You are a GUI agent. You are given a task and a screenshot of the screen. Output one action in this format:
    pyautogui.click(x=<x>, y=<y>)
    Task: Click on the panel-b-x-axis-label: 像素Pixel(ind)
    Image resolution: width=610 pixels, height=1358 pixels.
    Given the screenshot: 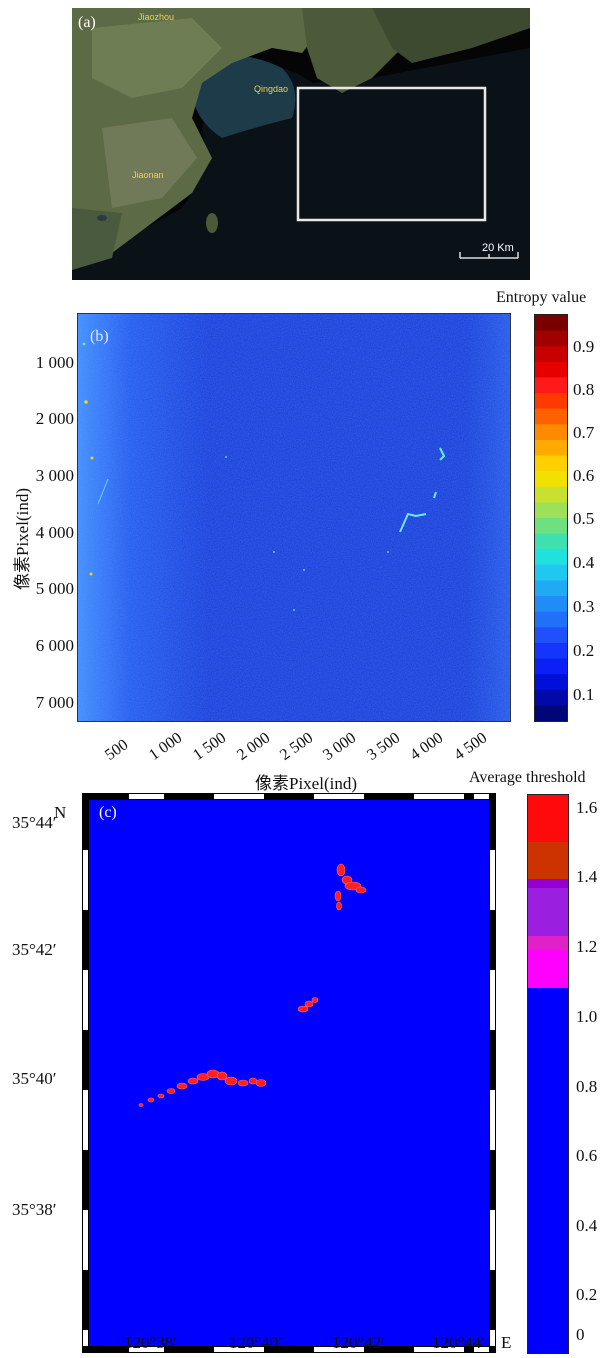 What is the action you would take?
    pyautogui.click(x=306, y=783)
    